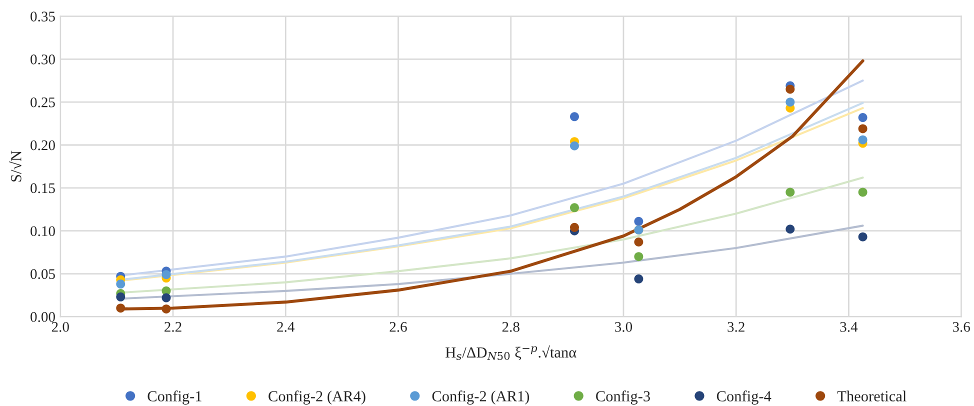 This screenshot has height=406, width=974. Describe the element at coordinates (60, 327) in the screenshot. I see `x-tick-label: 2.0` at that location.